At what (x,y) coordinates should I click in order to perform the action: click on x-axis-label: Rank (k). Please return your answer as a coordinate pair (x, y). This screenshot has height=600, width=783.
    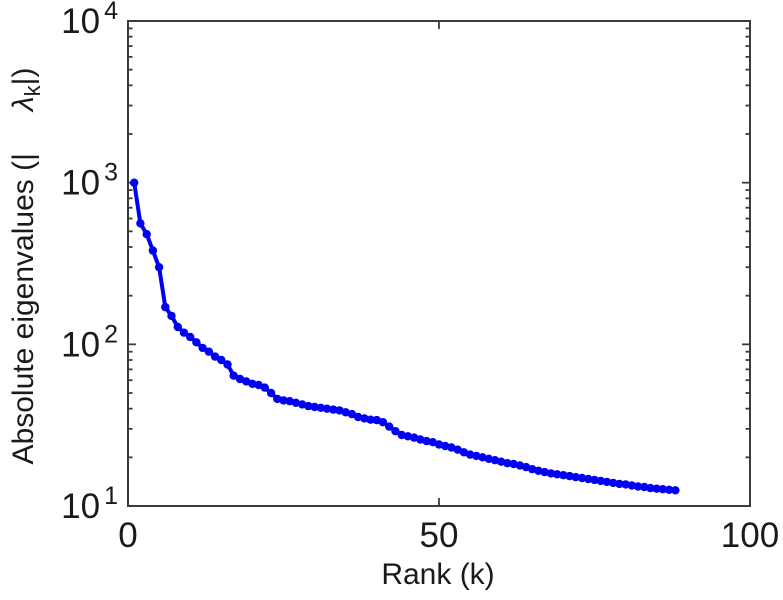
    Looking at the image, I should click on (437, 575).